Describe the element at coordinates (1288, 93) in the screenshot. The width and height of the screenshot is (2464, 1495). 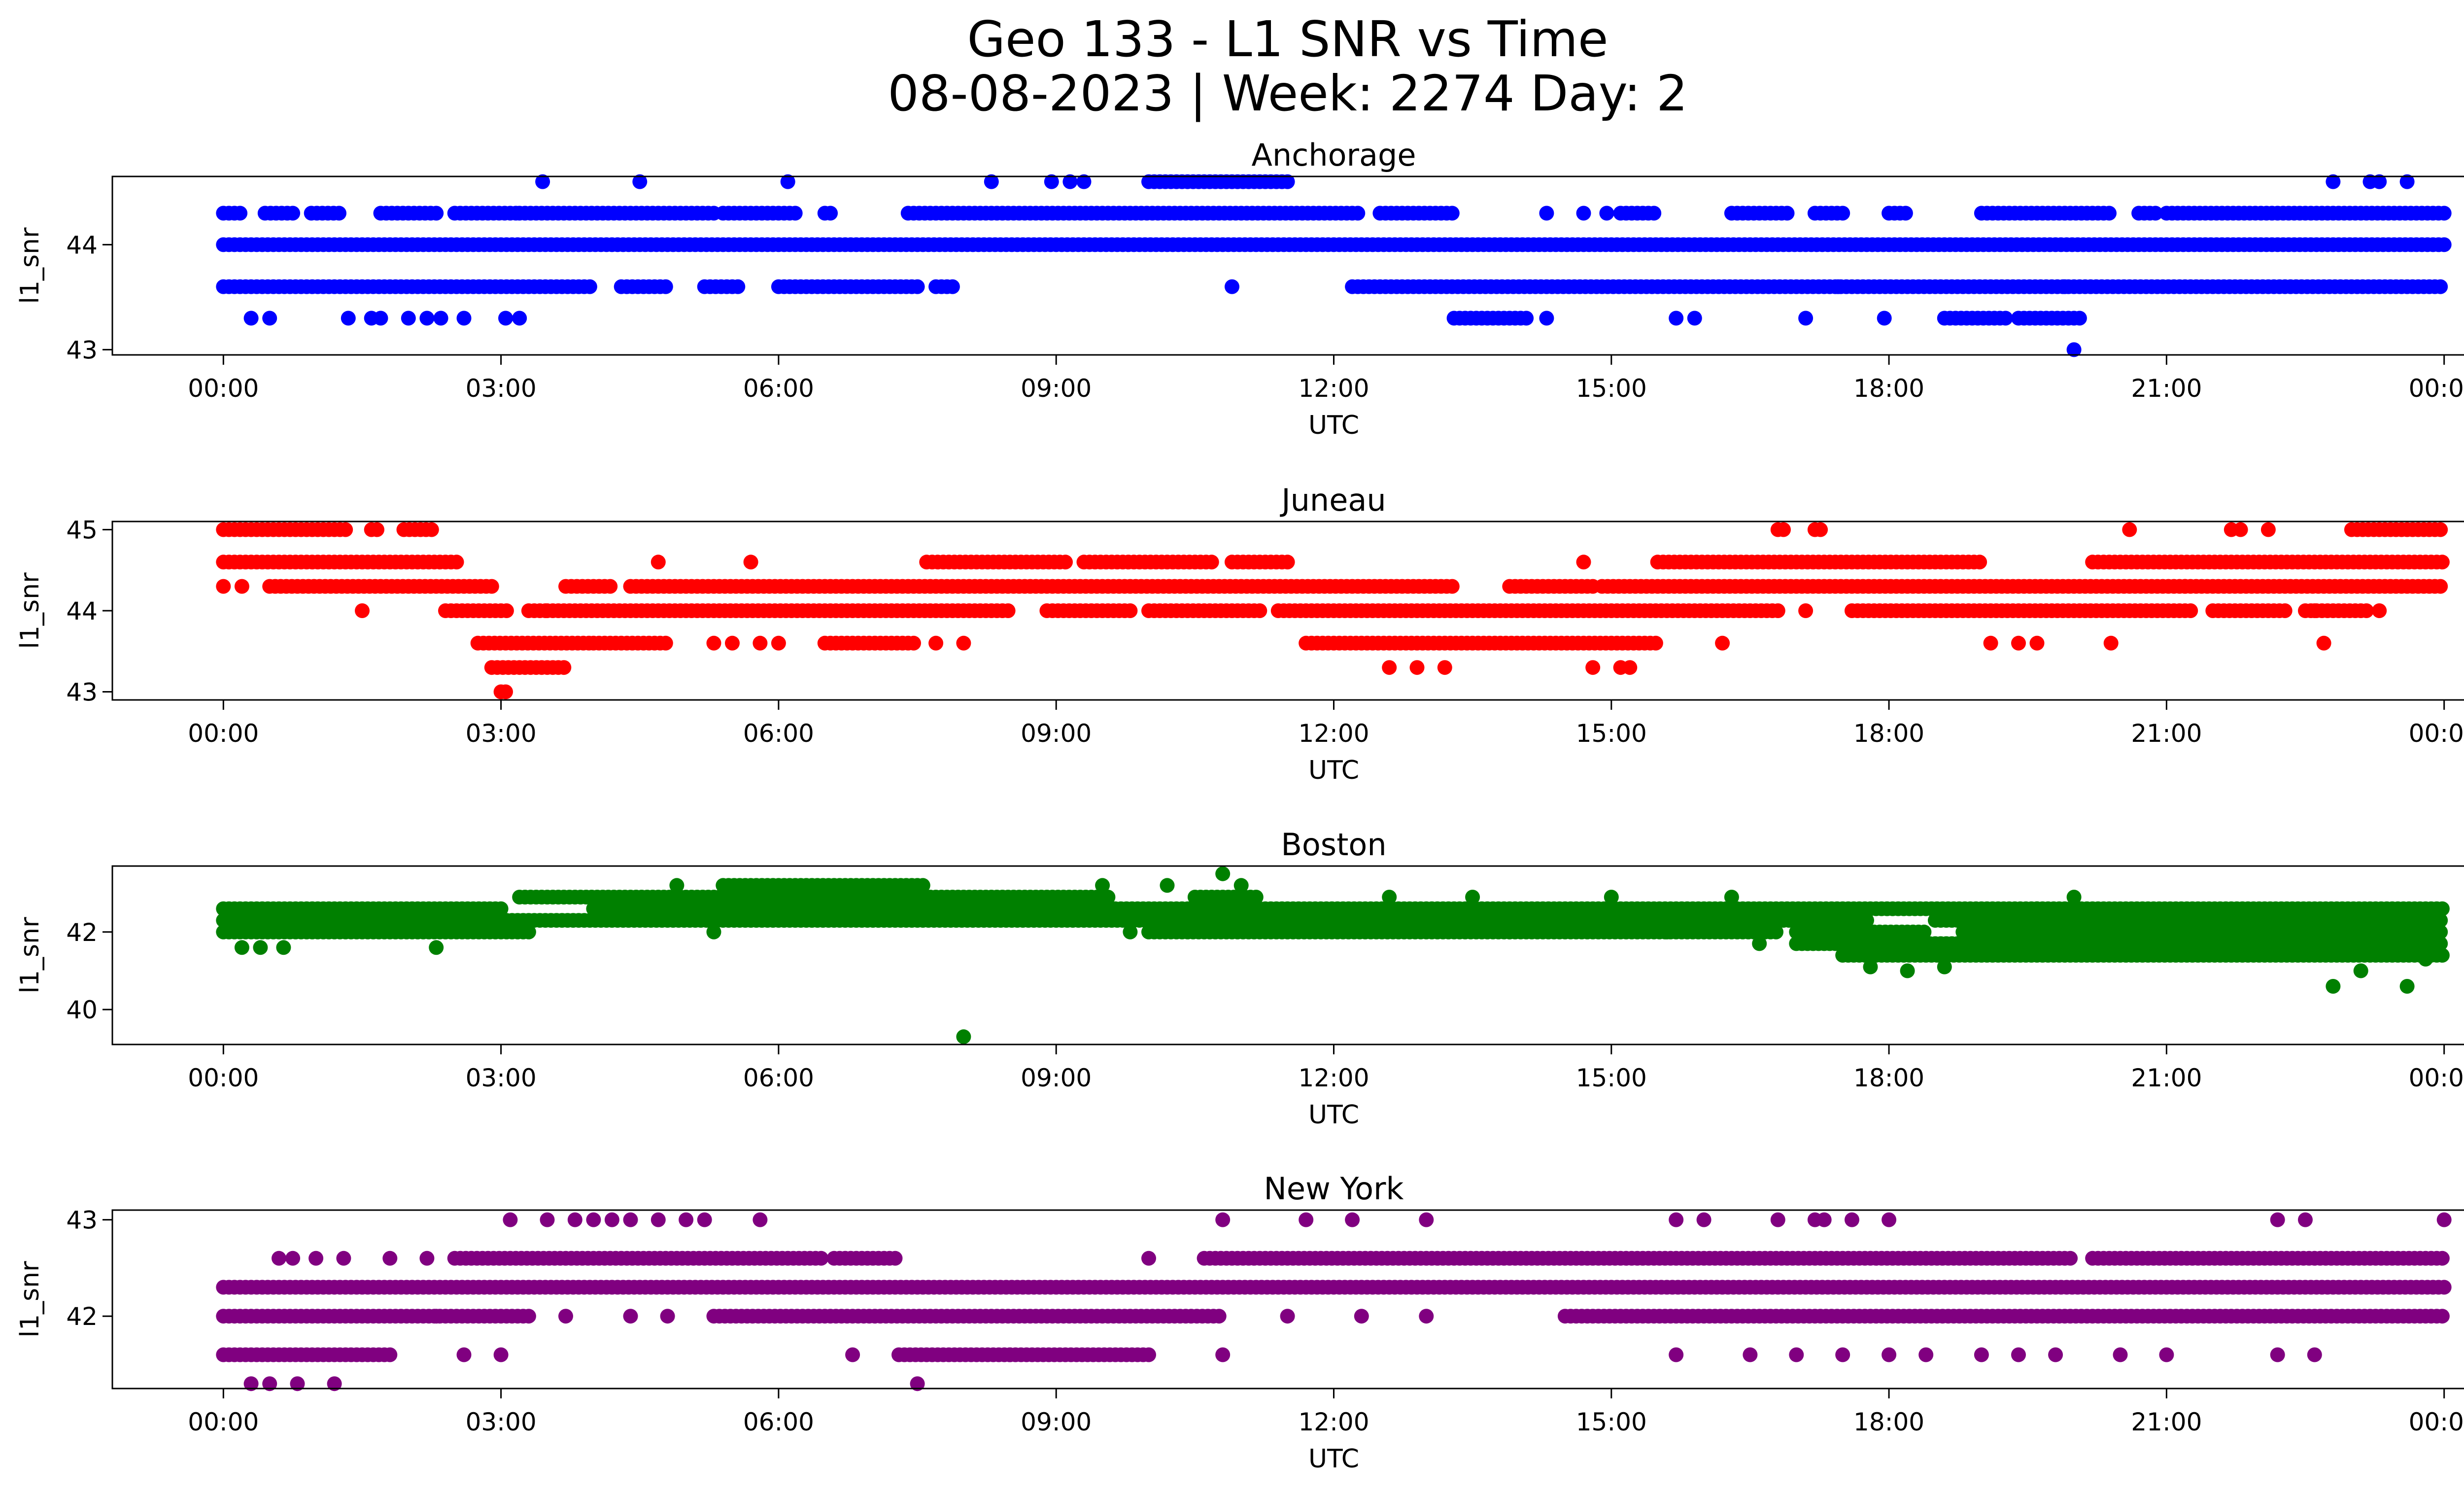
I see `figure-title-line2: 08-08-2023 | Week: 2274 Day: 2` at that location.